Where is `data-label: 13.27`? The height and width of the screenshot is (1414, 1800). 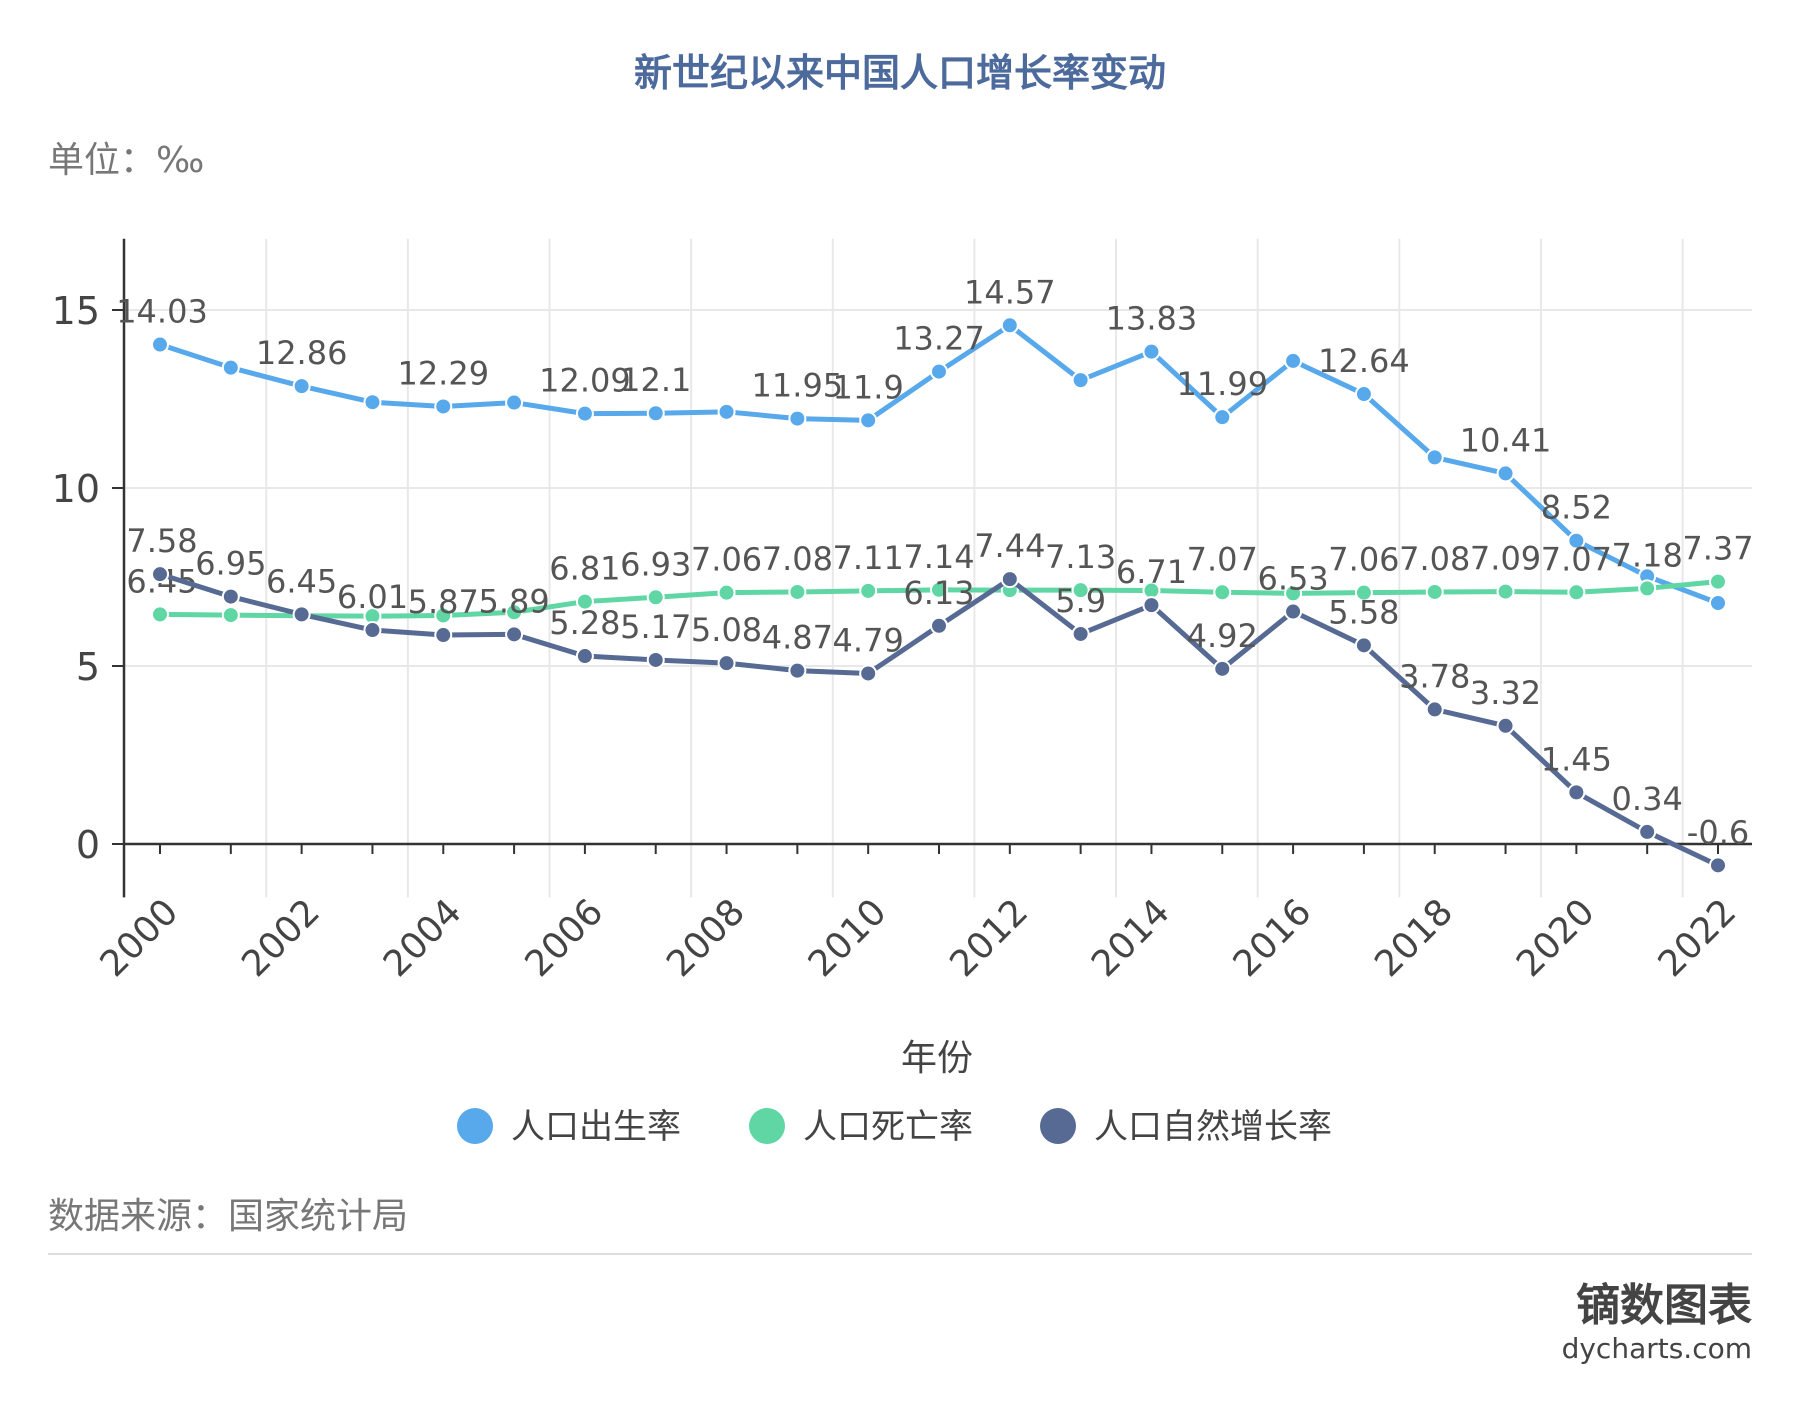 data-label: 13.27 is located at coordinates (939, 339).